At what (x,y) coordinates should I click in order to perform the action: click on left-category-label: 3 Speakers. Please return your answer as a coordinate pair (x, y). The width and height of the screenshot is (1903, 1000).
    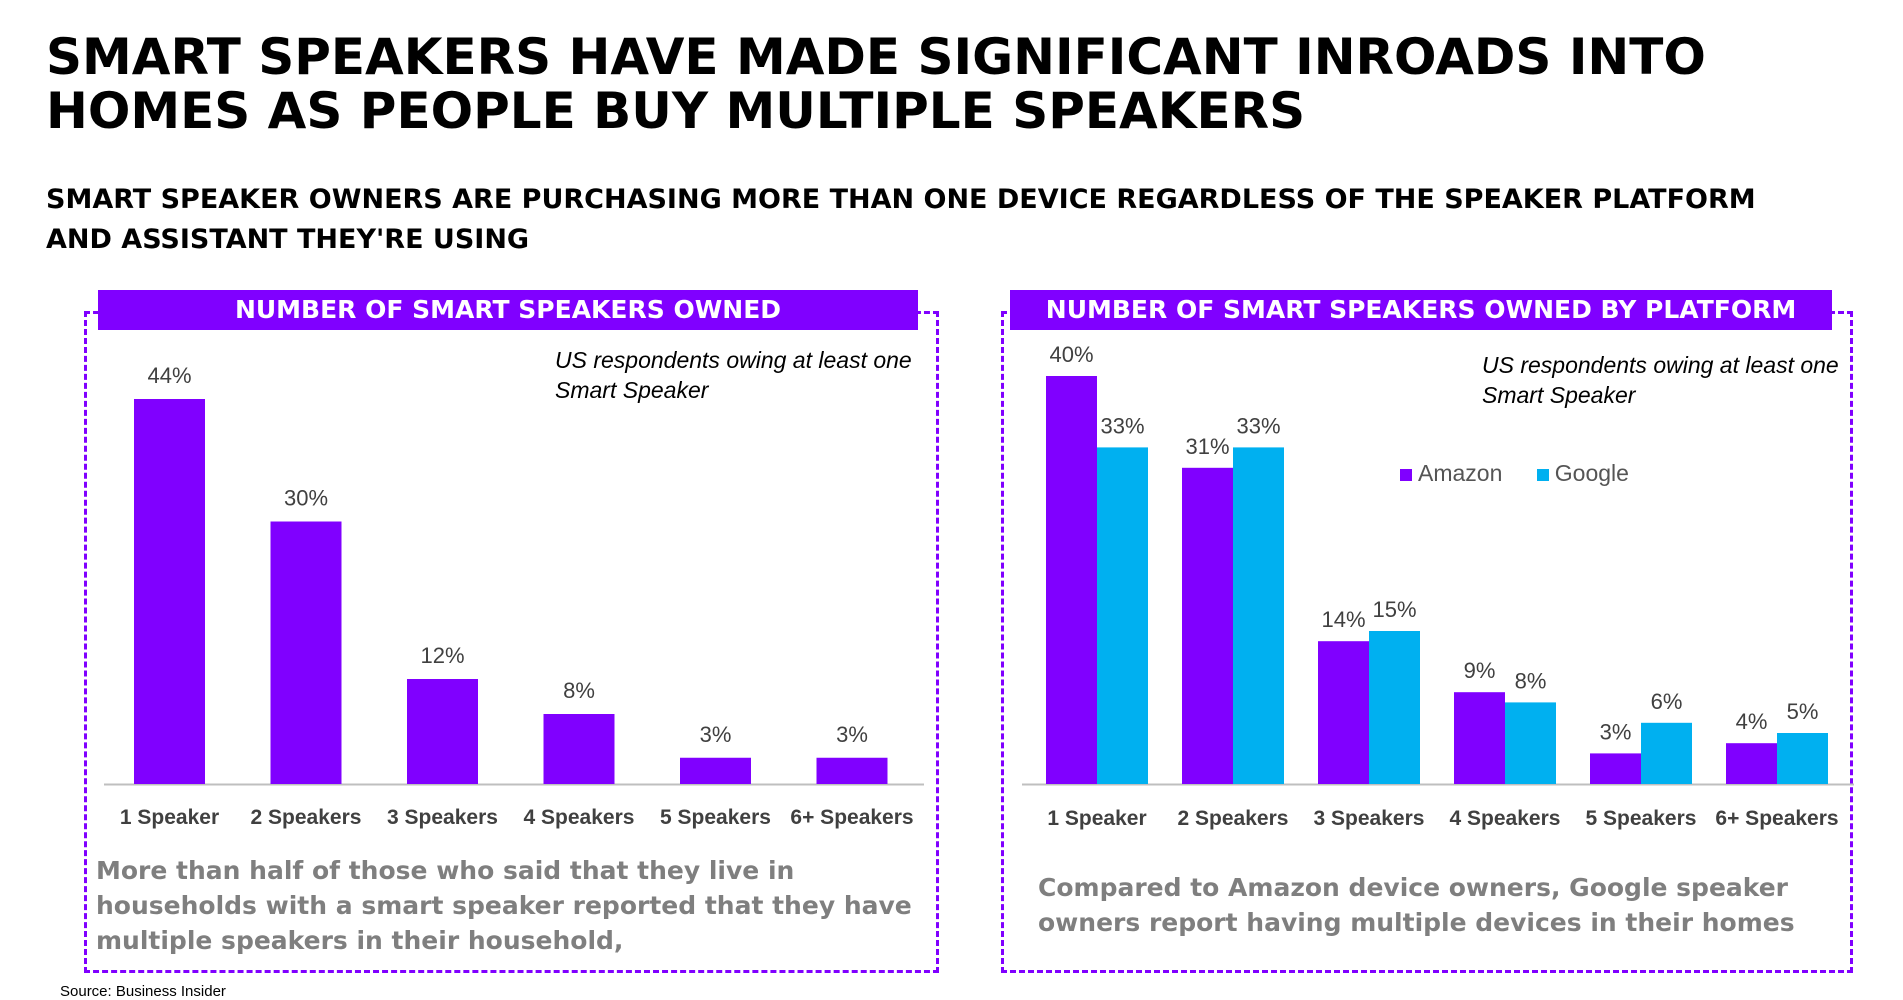
    Looking at the image, I should click on (442, 817).